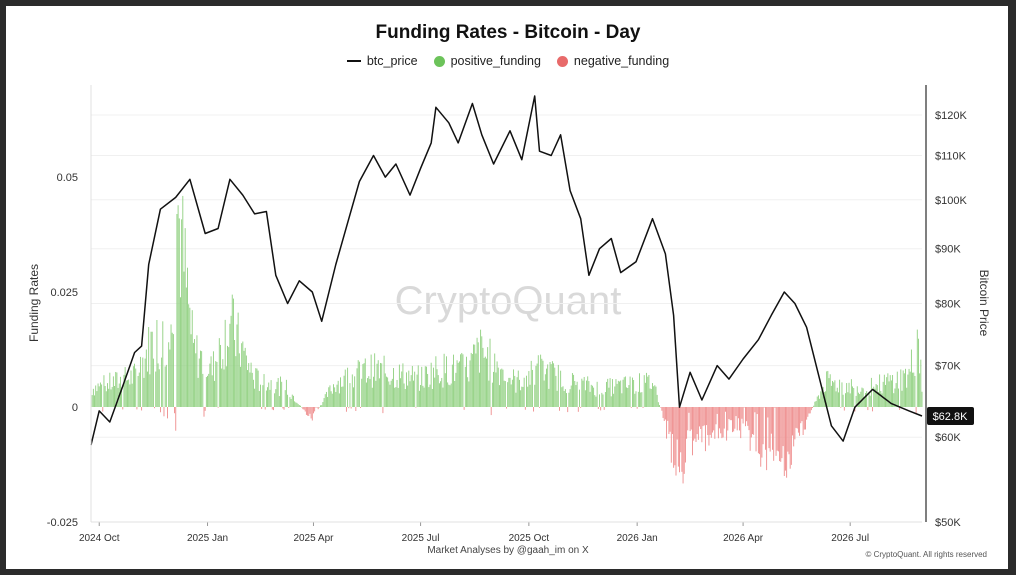 This screenshot has height=575, width=1016. Describe the element at coordinates (382, 61) in the screenshot. I see `legend-item-btc-price: btc_price` at that location.